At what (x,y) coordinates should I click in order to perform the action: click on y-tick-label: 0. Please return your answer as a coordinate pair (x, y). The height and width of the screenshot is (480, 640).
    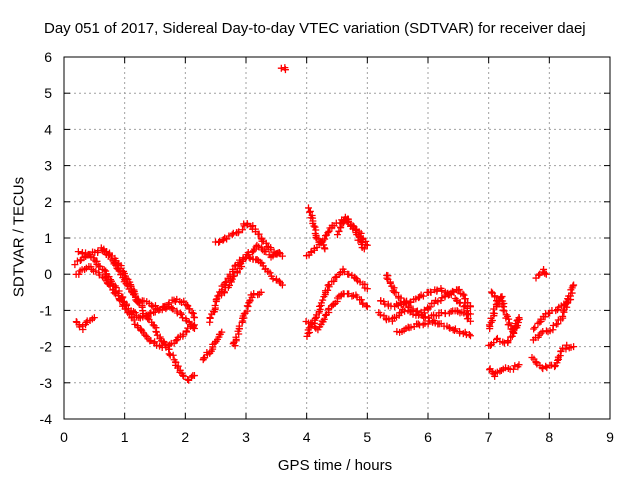
    Looking at the image, I should click on (48, 274).